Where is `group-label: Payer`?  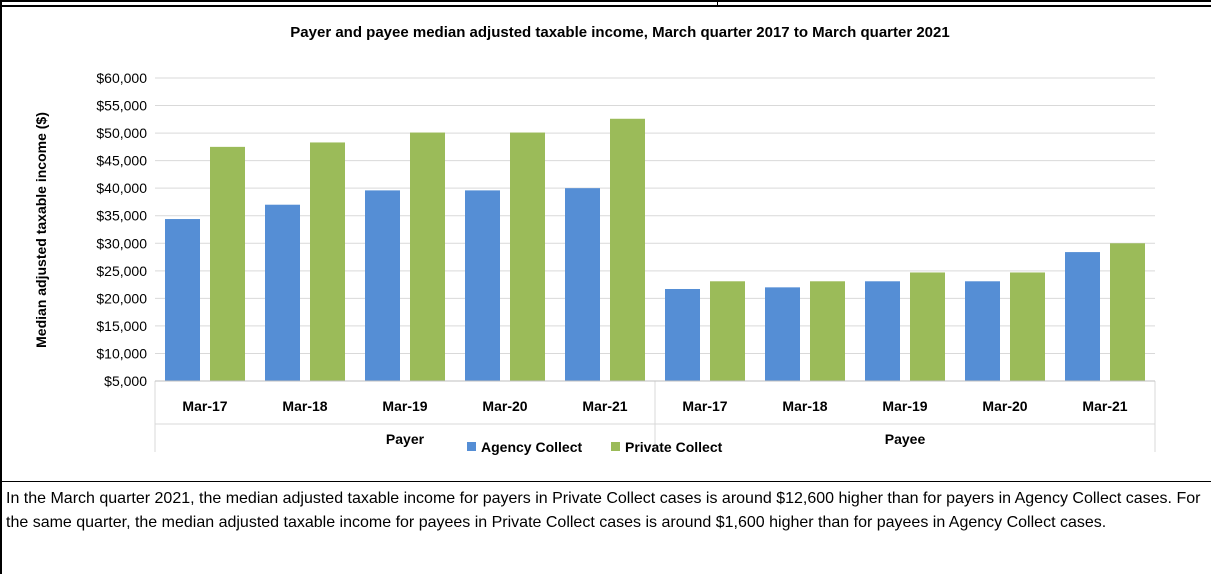
group-label: Payer is located at coordinates (405, 439).